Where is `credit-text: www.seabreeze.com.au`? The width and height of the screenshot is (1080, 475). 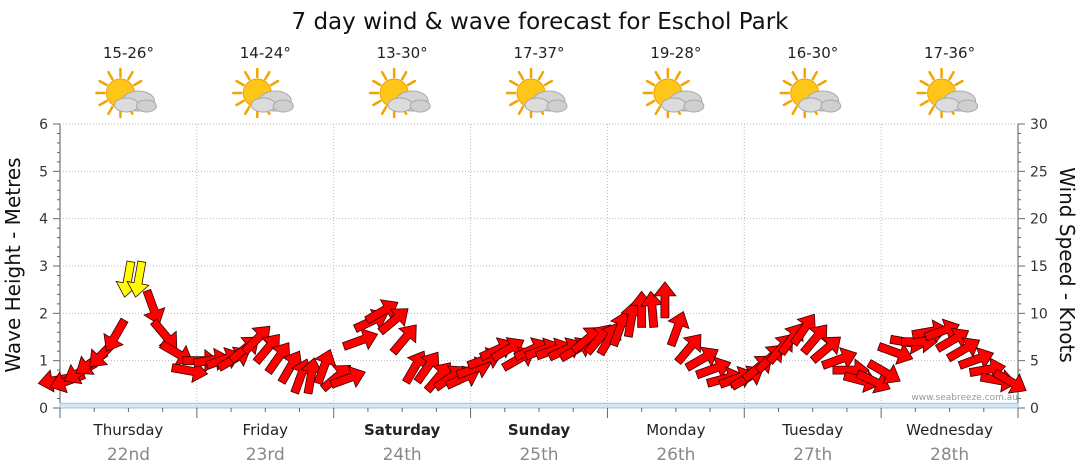
credit-text: www.seabreeze.com.au is located at coordinates (964, 398).